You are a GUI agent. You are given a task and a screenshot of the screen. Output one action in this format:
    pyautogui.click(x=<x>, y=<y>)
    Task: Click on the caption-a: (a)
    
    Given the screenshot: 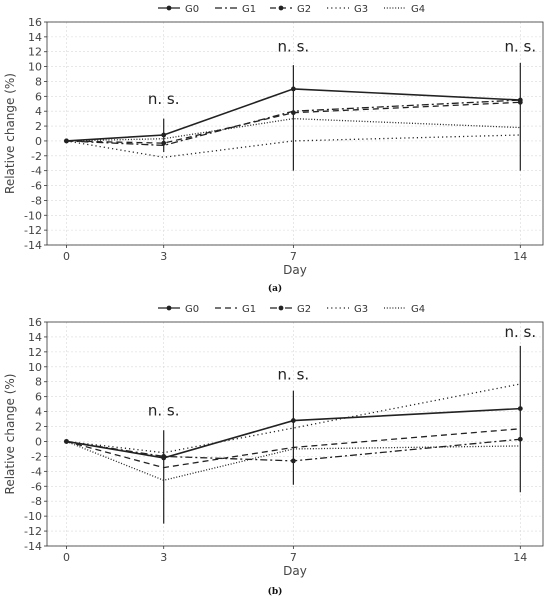 What is the action you would take?
    pyautogui.click(x=275, y=288)
    